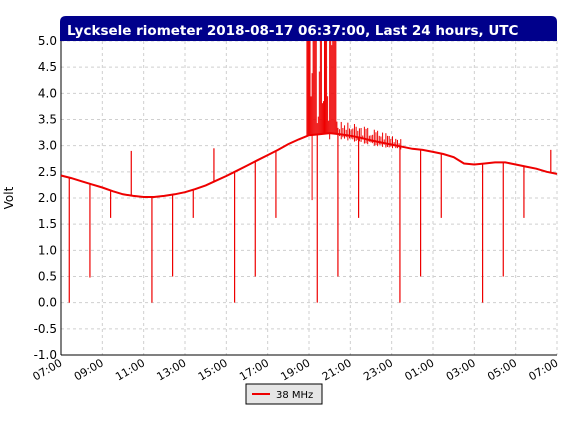 The image size is (567, 426). Describe the element at coordinates (544, 369) in the screenshot. I see `x-tick-label: 07:00` at that location.